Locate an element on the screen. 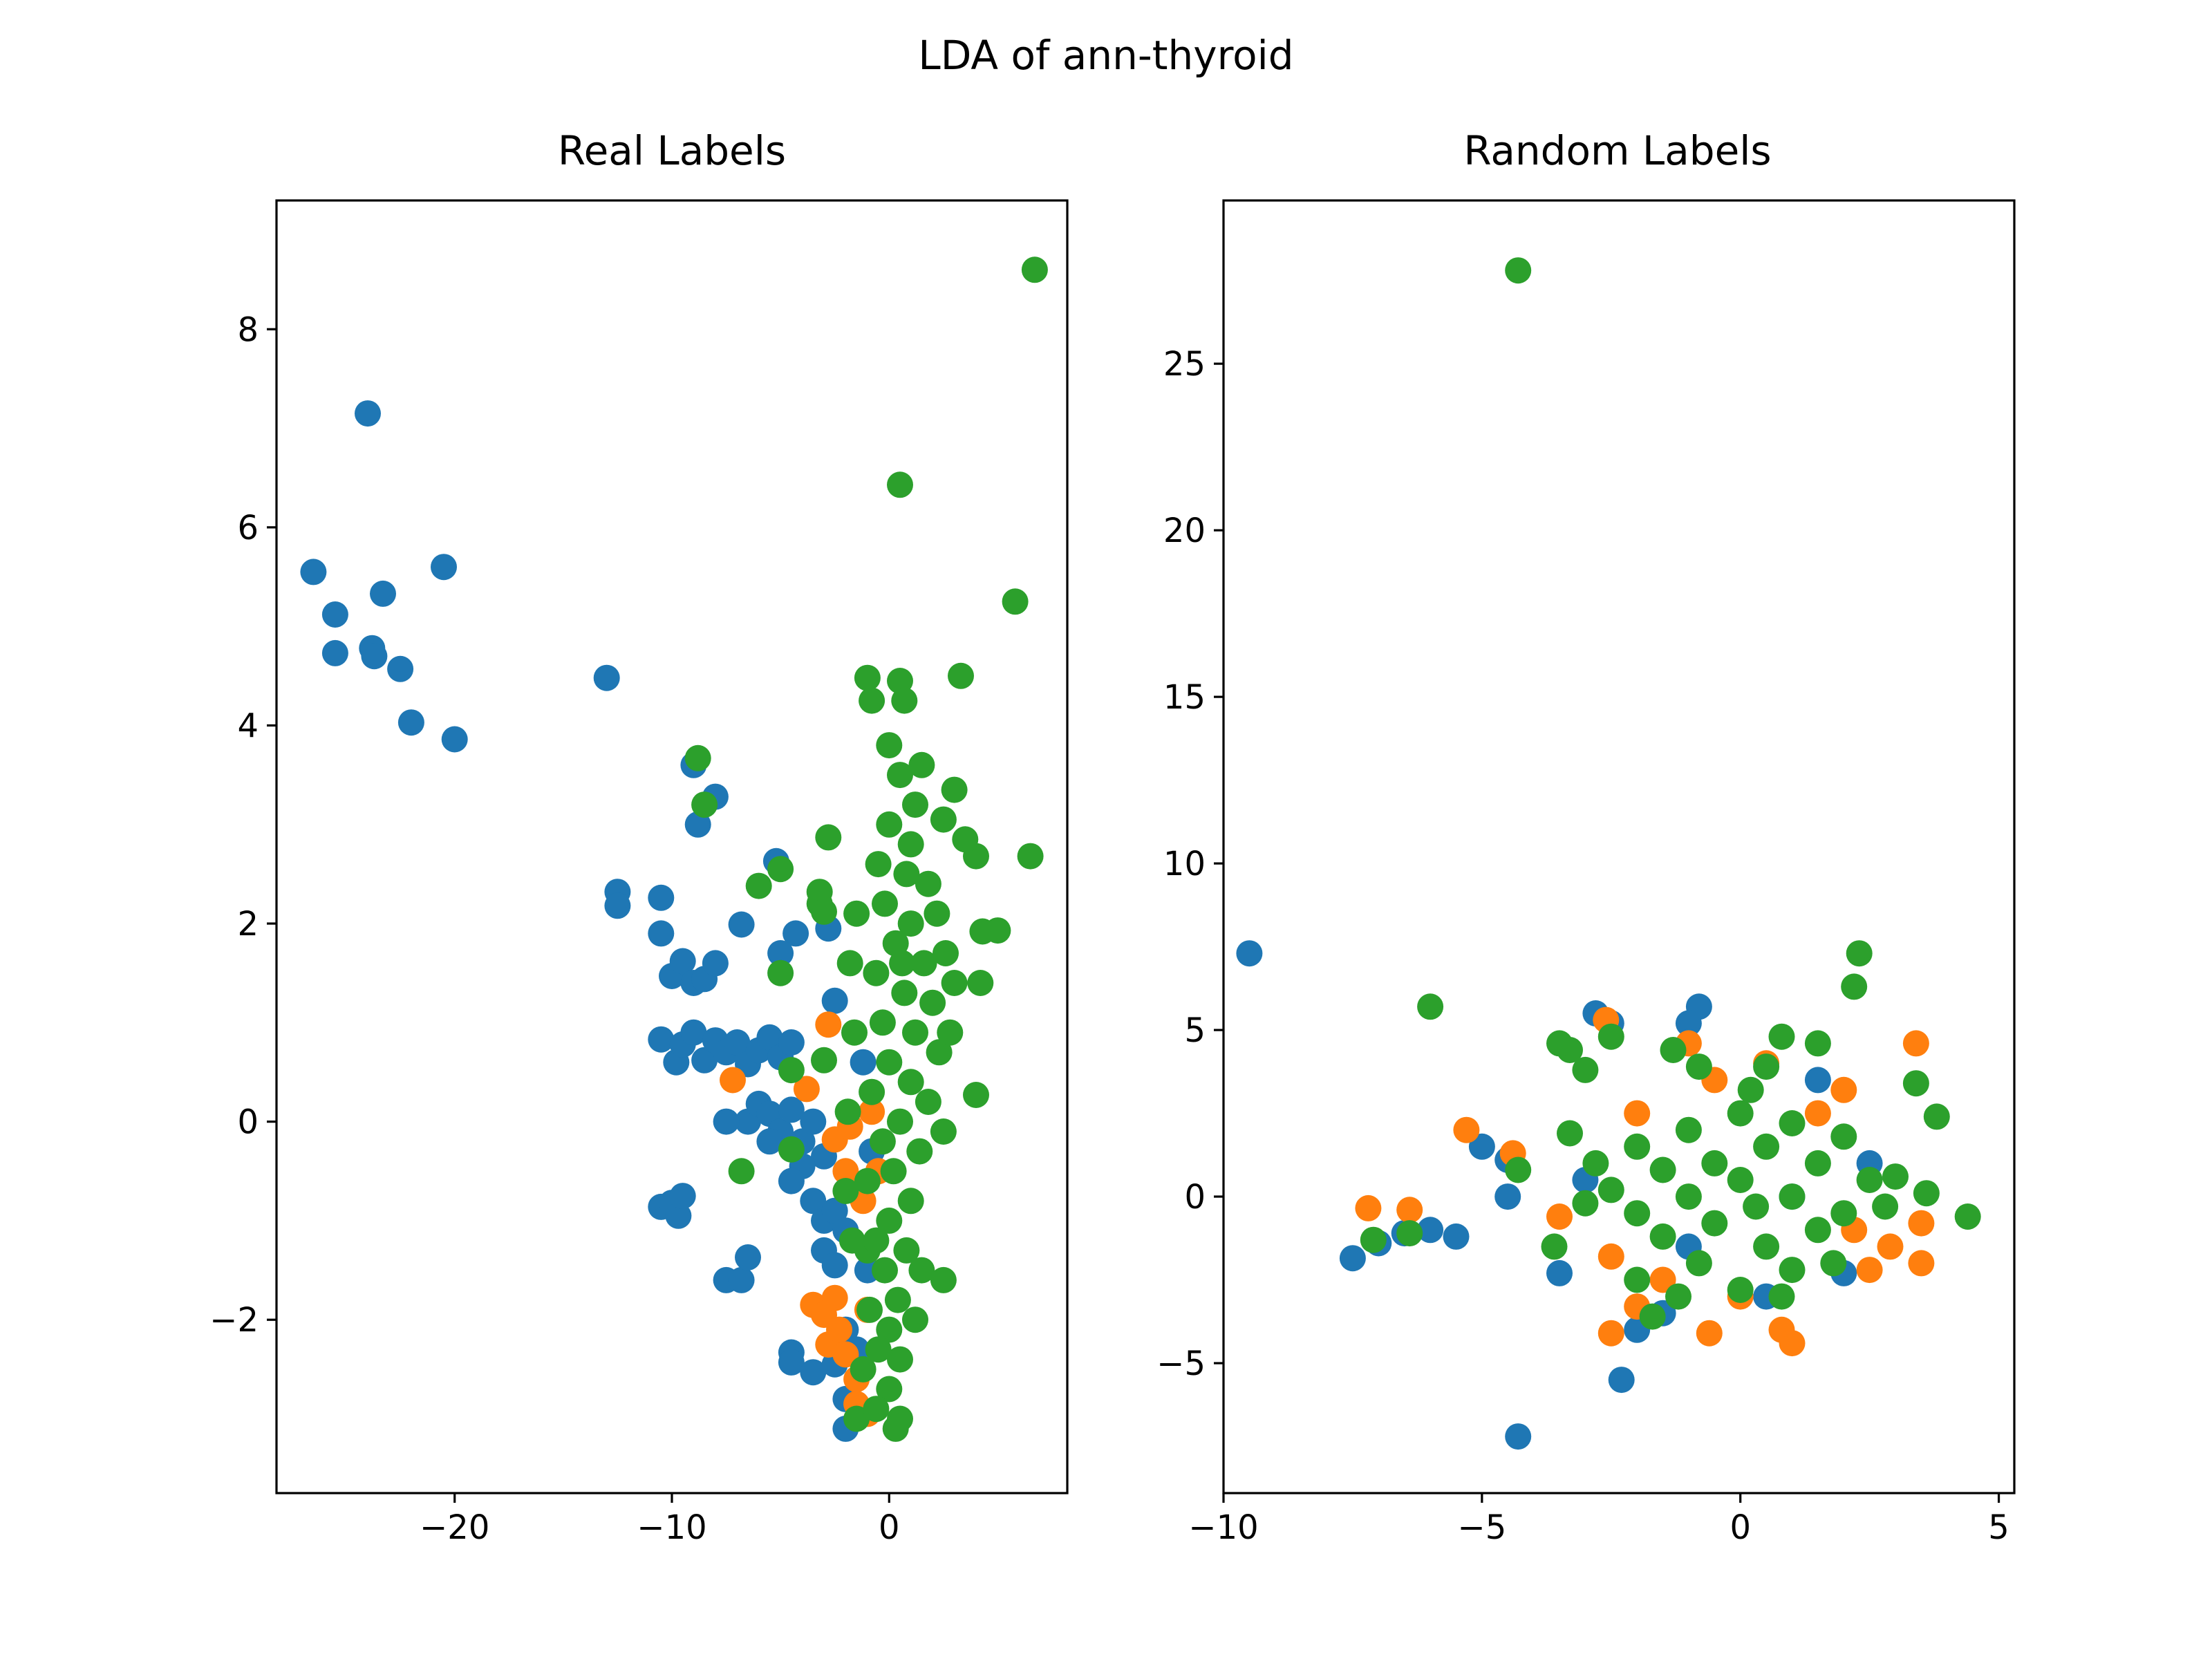  random-labels-x-tick-label: −5 is located at coordinates (1481, 1527).